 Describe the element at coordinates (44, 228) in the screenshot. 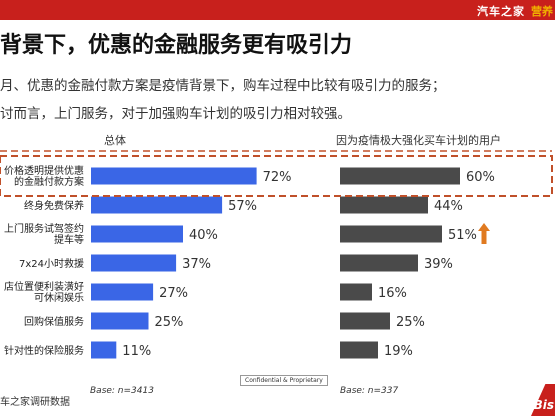

I see `category-label-2-line-0: 上门服务试驾签约` at that location.